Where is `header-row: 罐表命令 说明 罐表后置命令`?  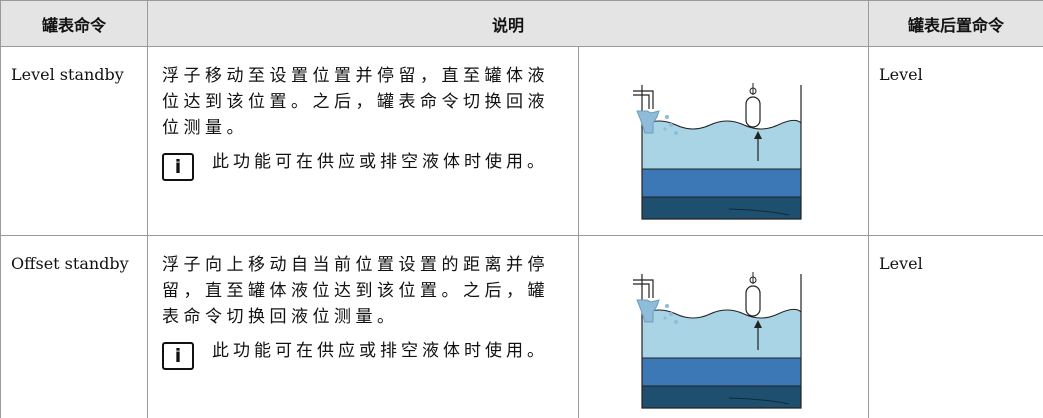
header-row: 罐表命令 说明 罐表后置命令 is located at coordinates (521, 23).